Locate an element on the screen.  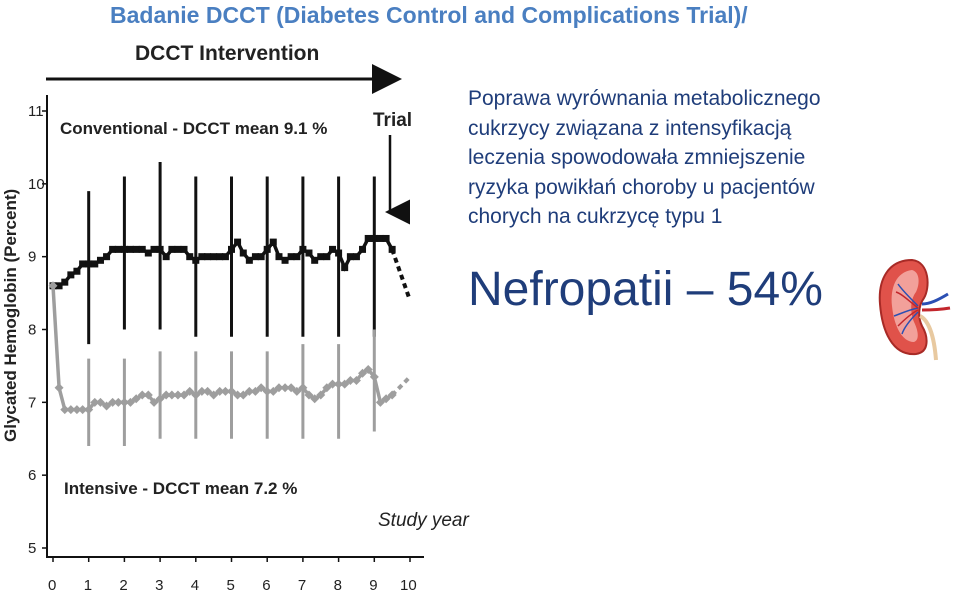
y-tick-label: 6 is located at coordinates (32, 475).